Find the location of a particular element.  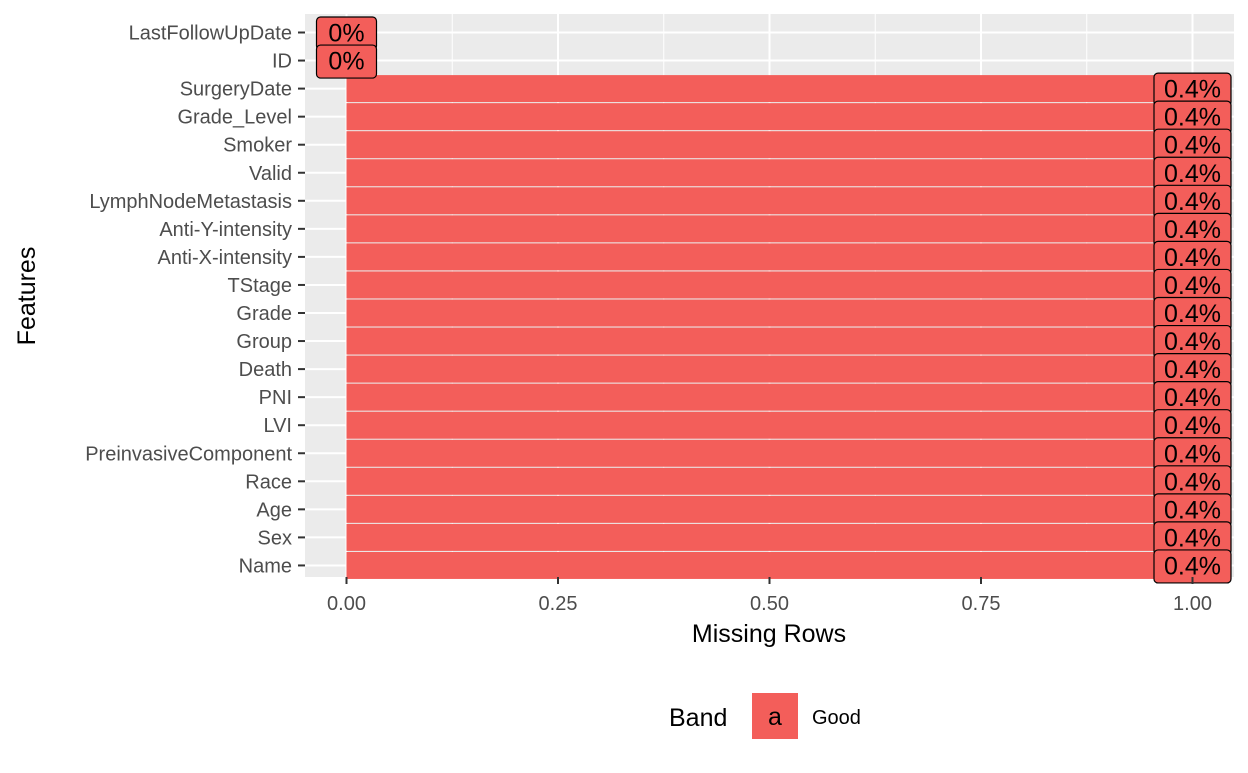

x-tick-label: 0.00 is located at coordinates (346, 604).